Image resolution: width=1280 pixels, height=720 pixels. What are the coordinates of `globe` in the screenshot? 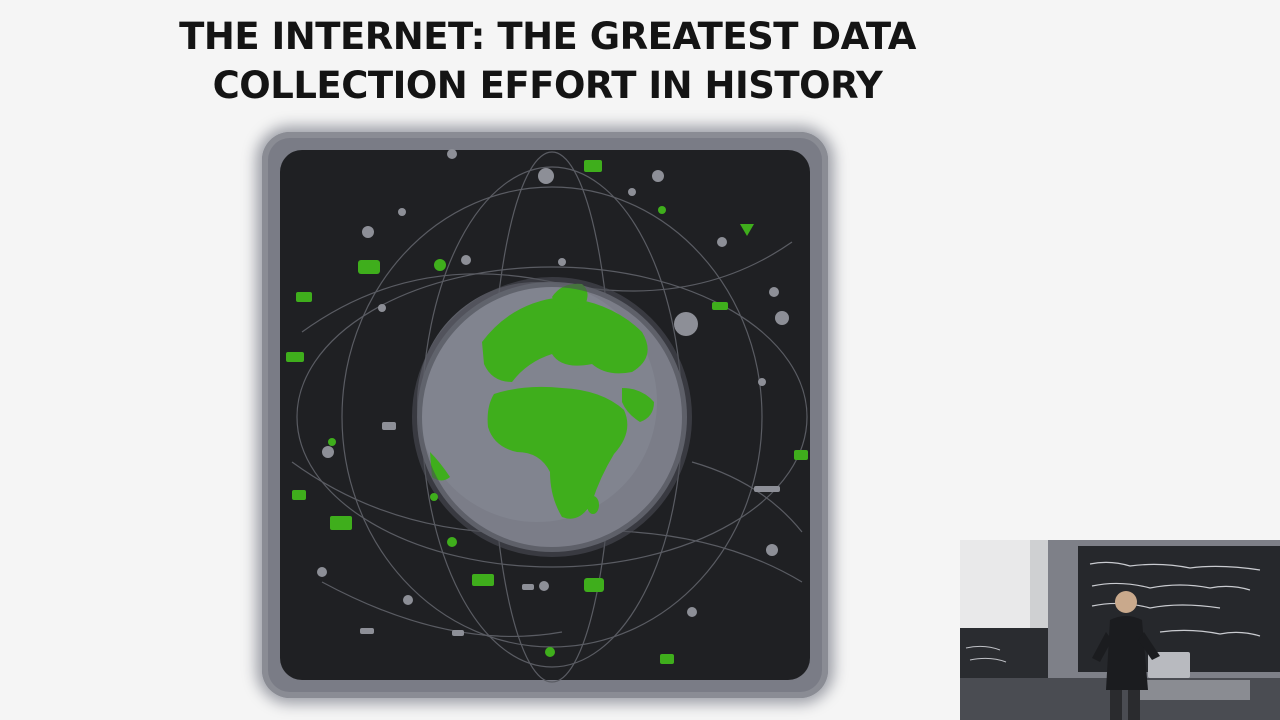 It's located at (552, 417).